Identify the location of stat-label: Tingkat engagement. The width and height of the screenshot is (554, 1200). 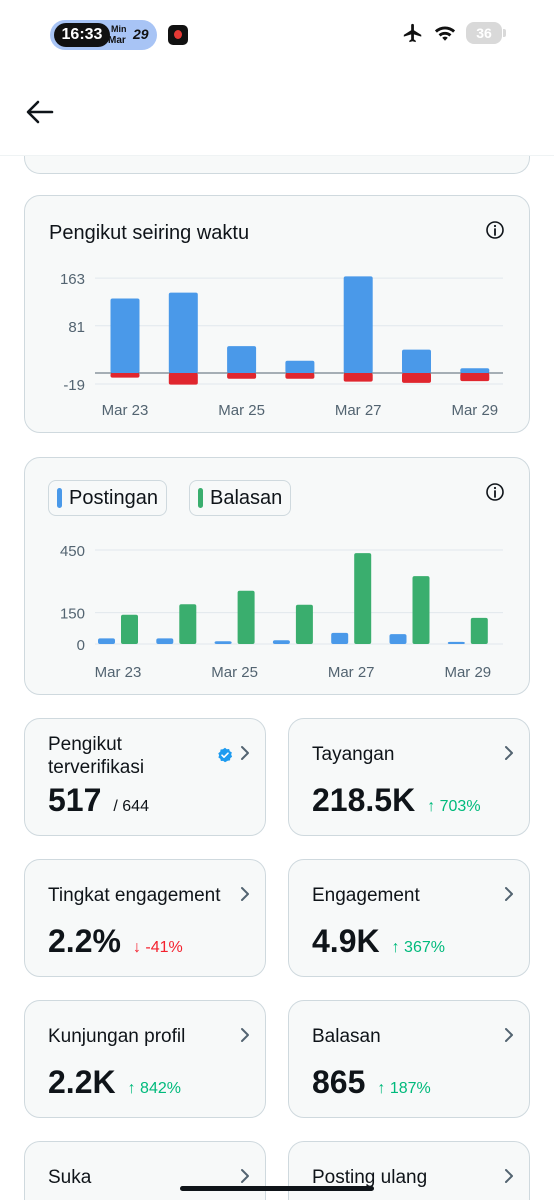
(134, 895).